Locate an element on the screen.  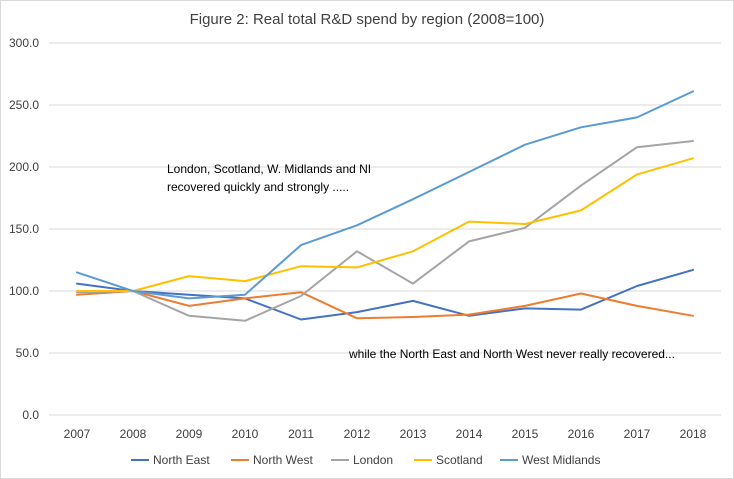
y-tick-label: 250.0 is located at coordinates (24, 105).